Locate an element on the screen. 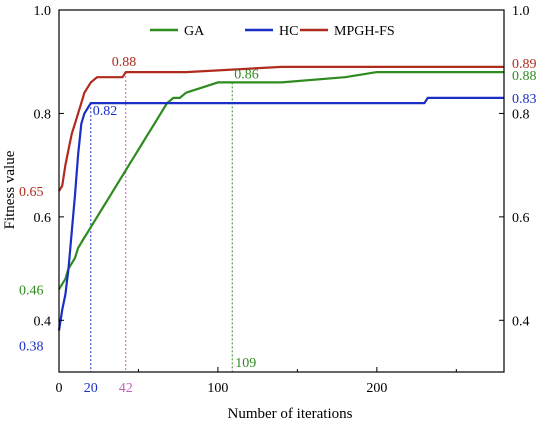 The image size is (550, 427). data-label: 0.65 is located at coordinates (31, 192).